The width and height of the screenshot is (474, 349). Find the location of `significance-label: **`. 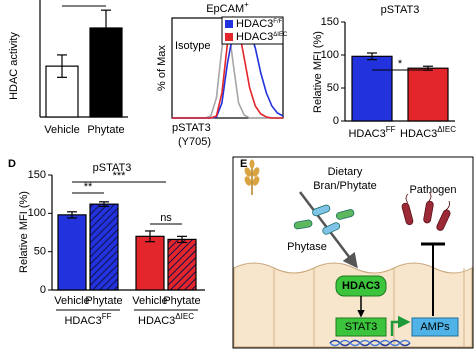

significance-label: ** is located at coordinates (88, 187).